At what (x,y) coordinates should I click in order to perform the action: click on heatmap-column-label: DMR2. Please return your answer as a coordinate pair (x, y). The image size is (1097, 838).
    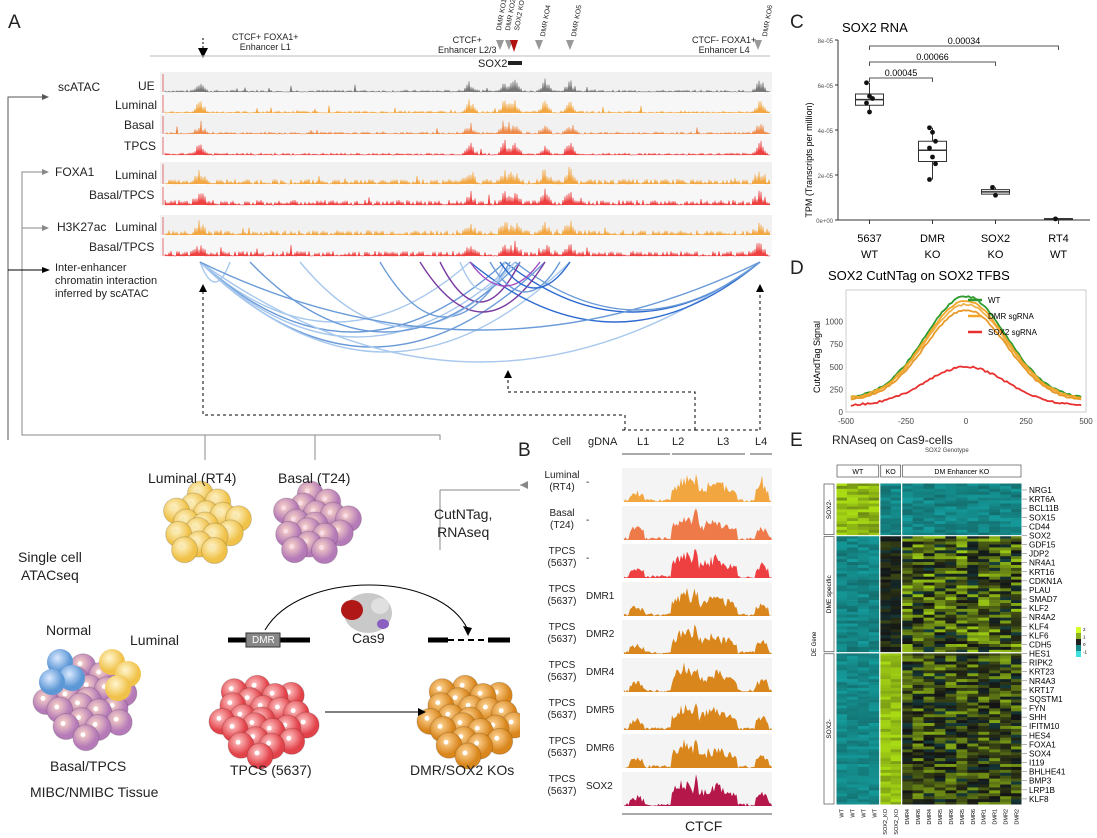
    Looking at the image, I should click on (1007, 817).